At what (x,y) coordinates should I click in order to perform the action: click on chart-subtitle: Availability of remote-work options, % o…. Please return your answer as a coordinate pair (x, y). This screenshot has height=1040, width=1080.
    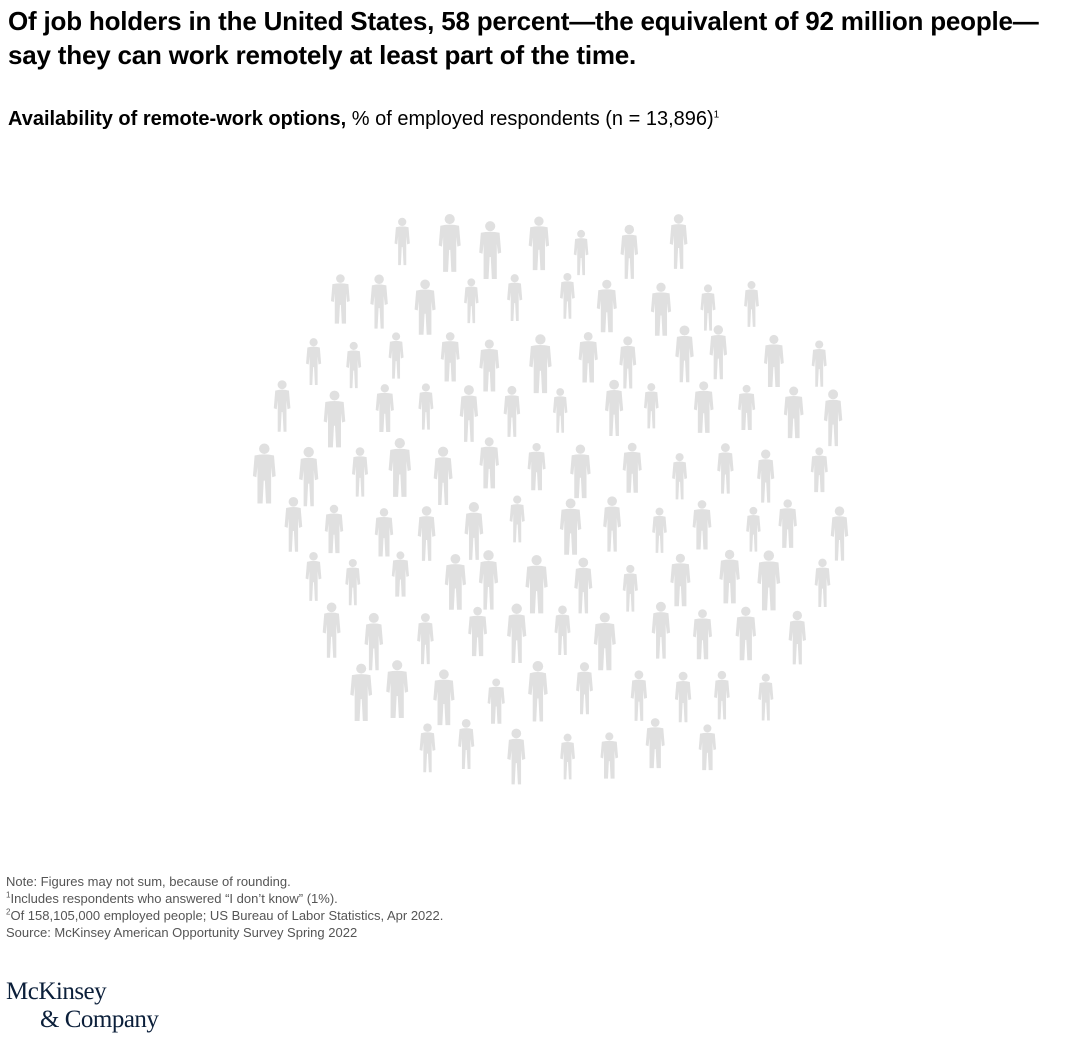
    Looking at the image, I should click on (363, 119).